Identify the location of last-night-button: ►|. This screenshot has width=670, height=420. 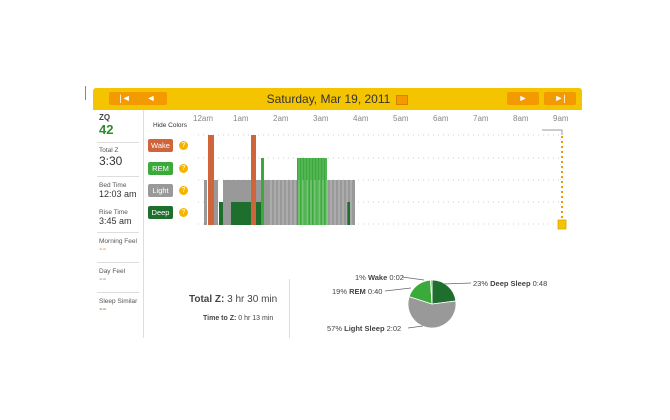
(560, 98).